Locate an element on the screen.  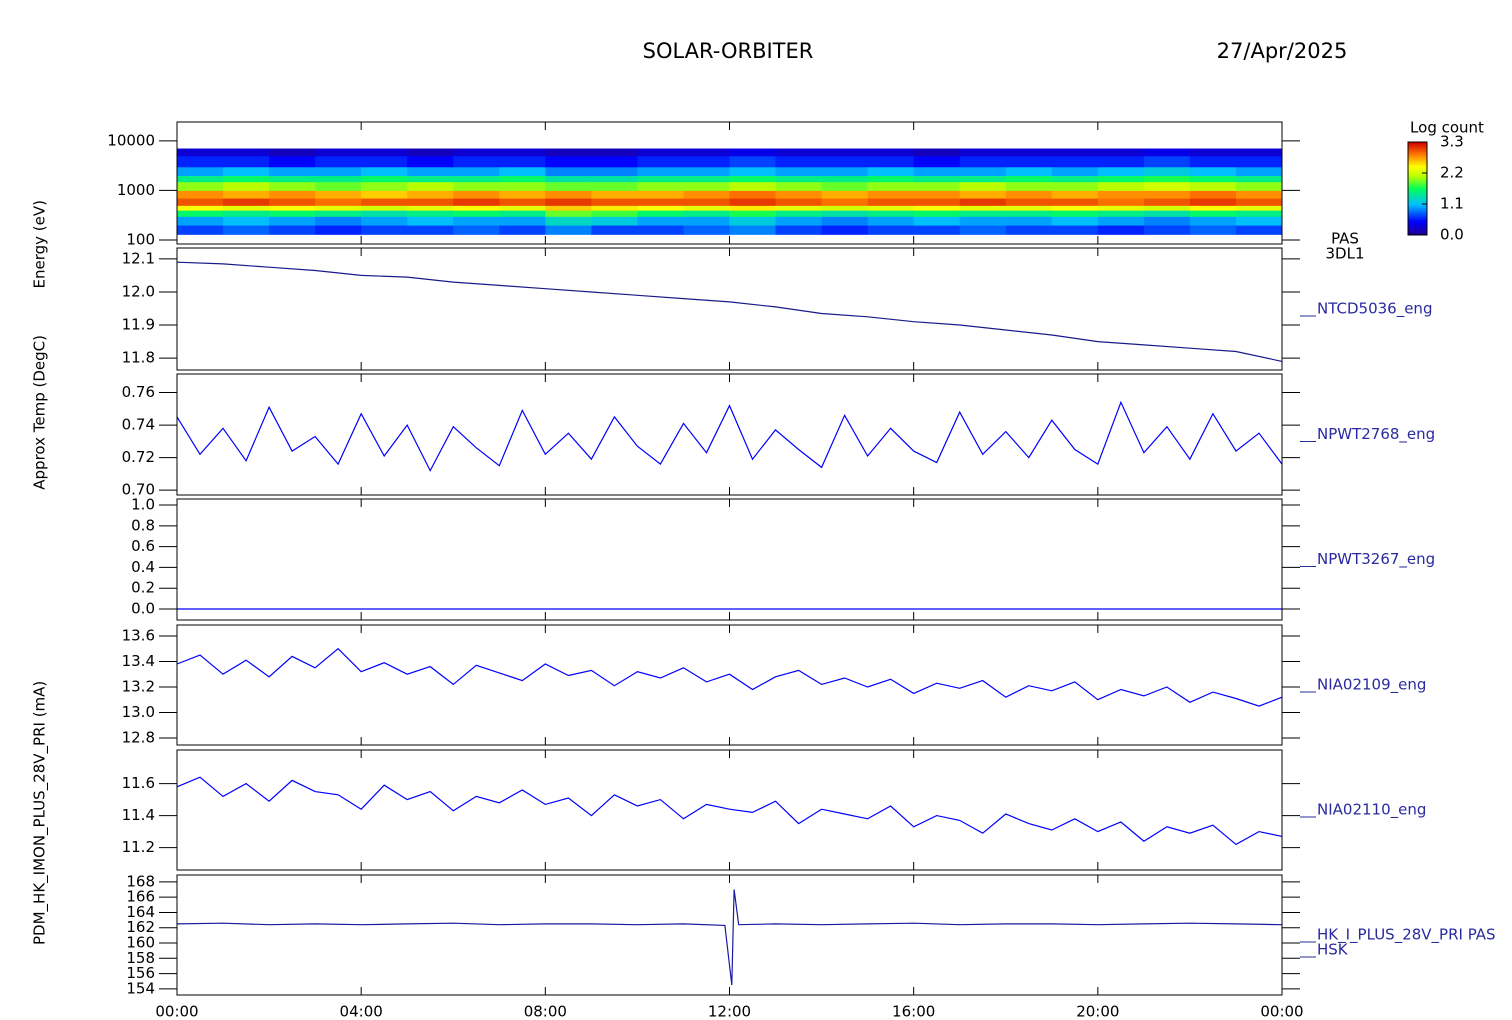
y-tick-label: 13.6 is located at coordinates (138, 635).